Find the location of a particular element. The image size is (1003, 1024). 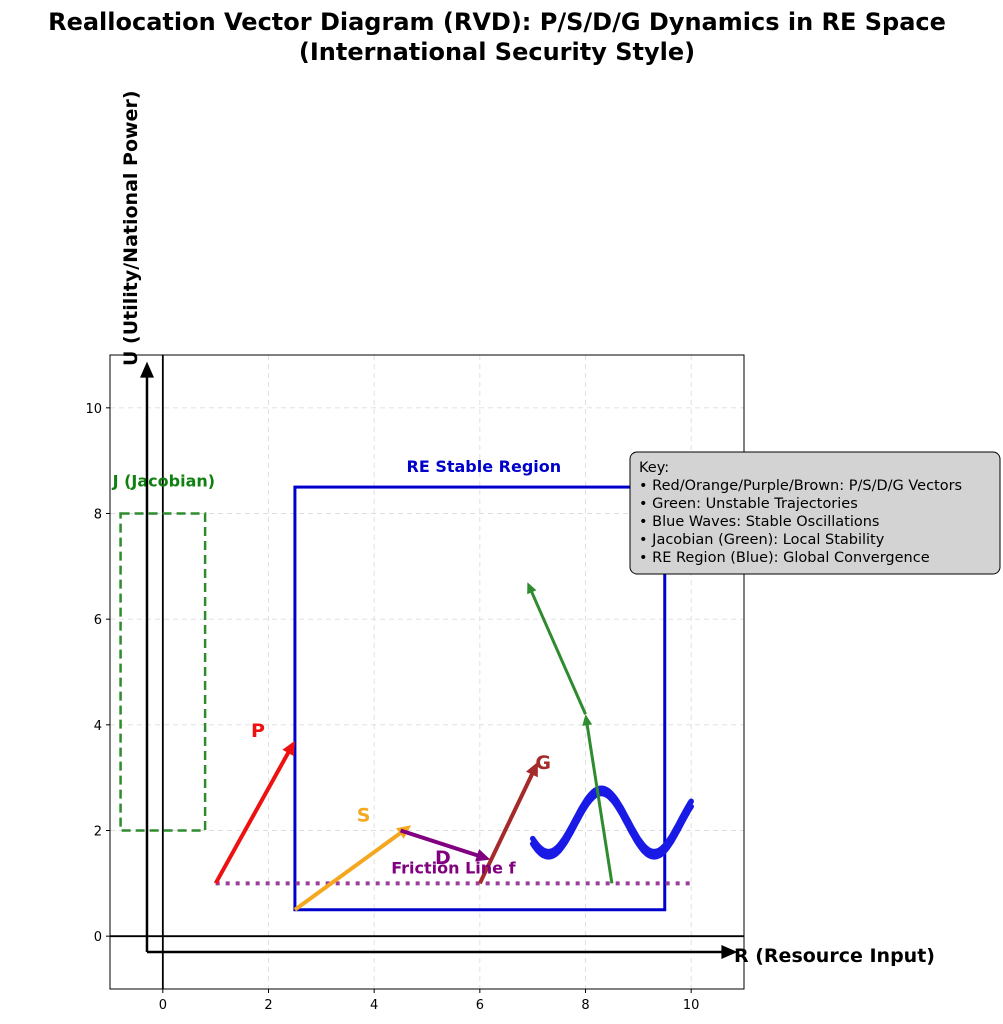

y-tick-label: 8 is located at coordinates (98, 515).